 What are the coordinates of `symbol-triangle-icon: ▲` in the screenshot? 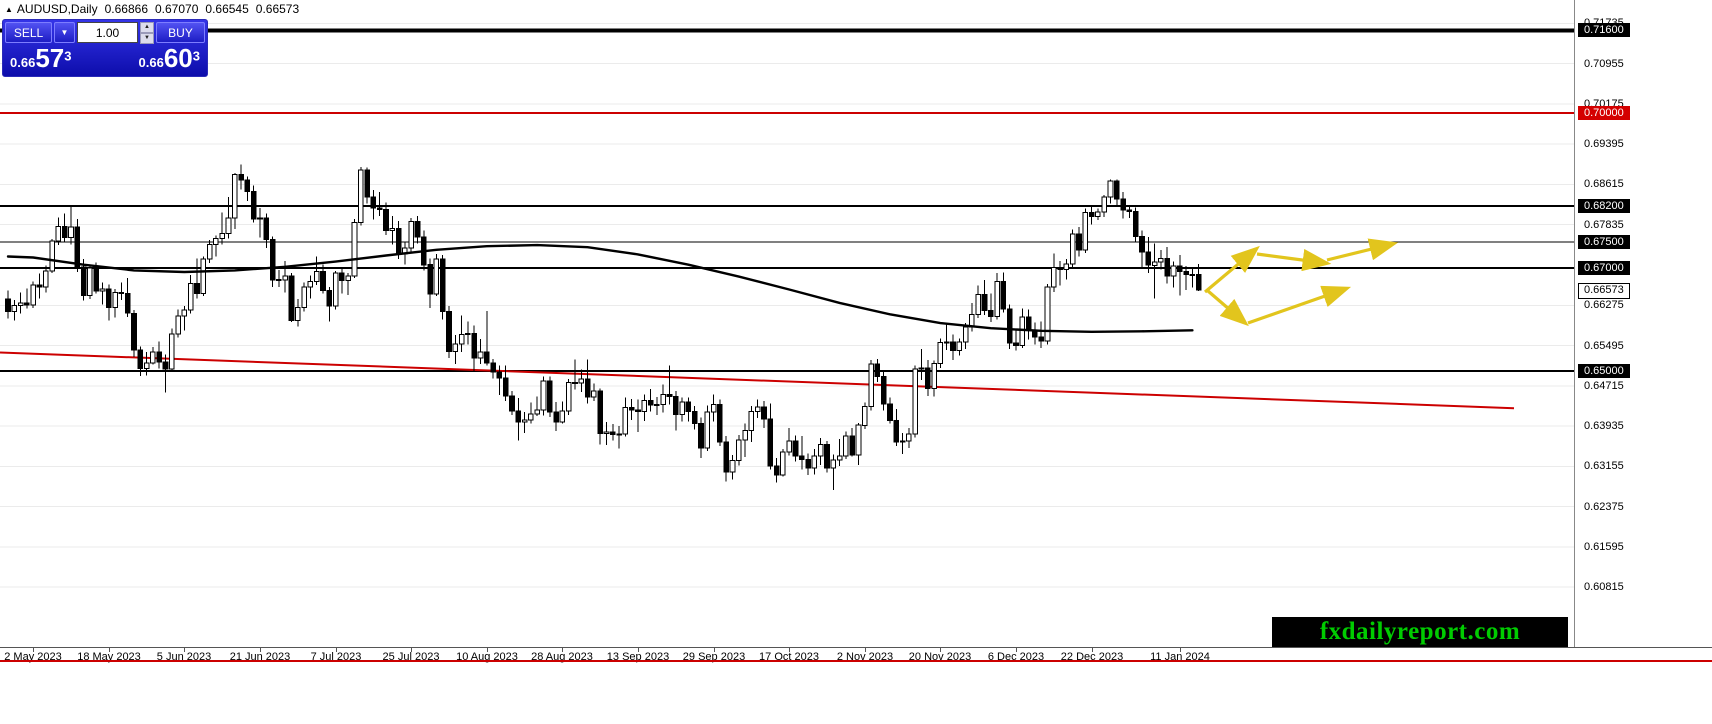 It's located at (9, 9).